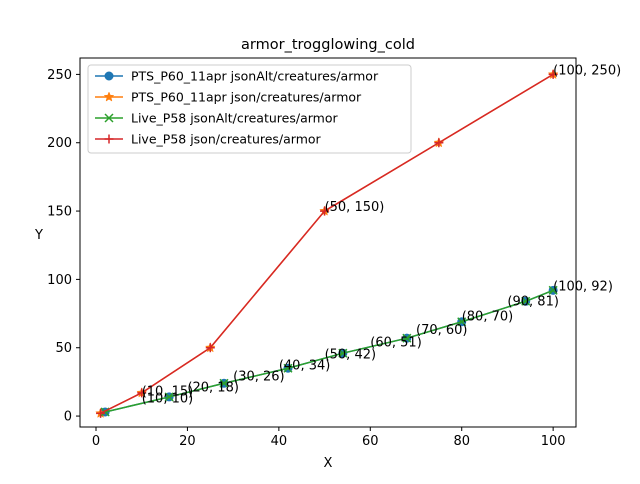 The width and height of the screenshot is (640, 484). What do you see at coordinates (328, 463) in the screenshot?
I see `x-axis-label: X` at bounding box center [328, 463].